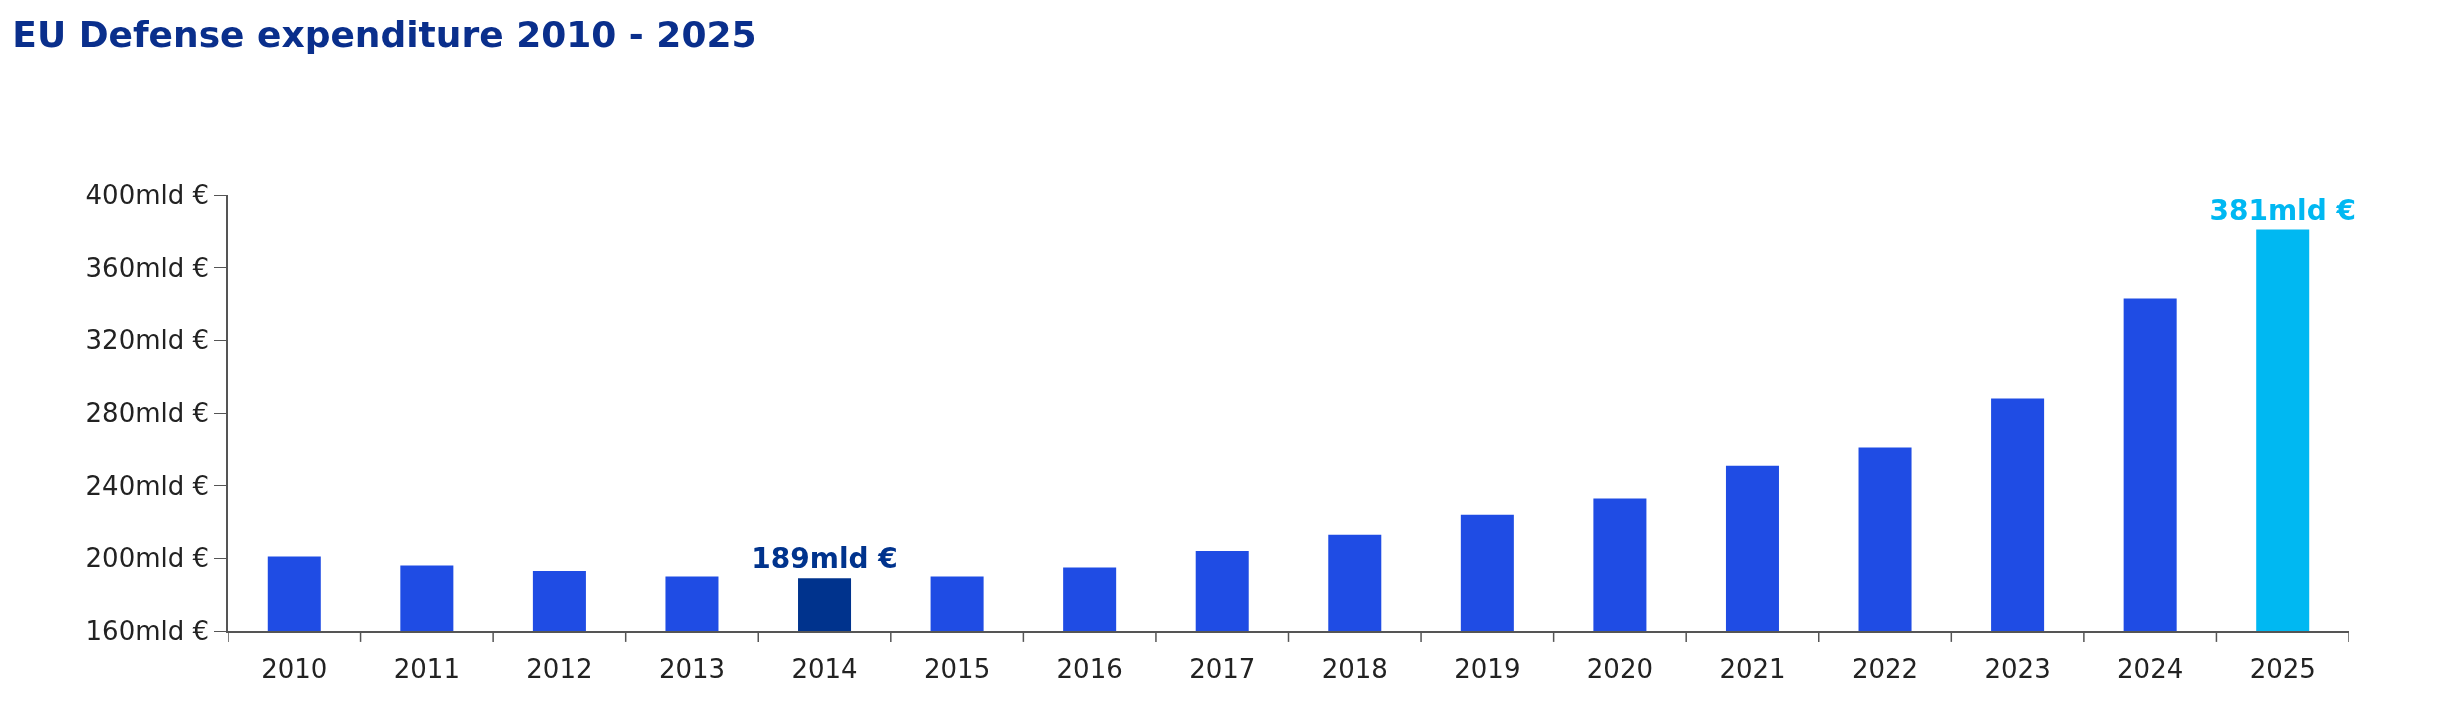 The height and width of the screenshot is (725, 2460). What do you see at coordinates (147, 631) in the screenshot?
I see `y-tick-label: 160mld €` at bounding box center [147, 631].